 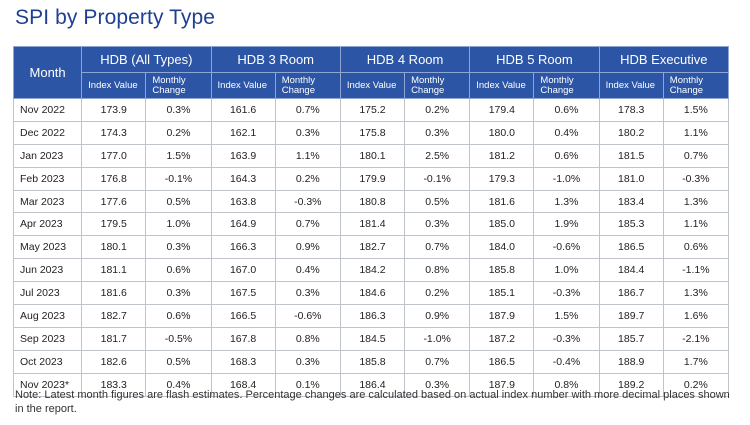 I want to click on group-header-hdb-4-room: HDB 4 Room, so click(x=405, y=59).